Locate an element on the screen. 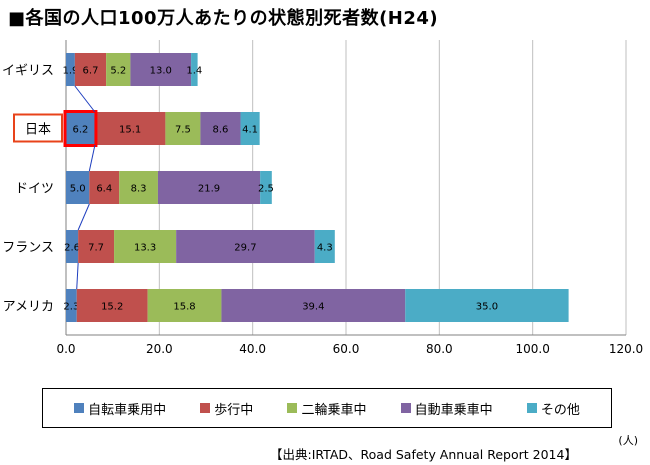 The width and height of the screenshot is (650, 465). bar-segment-cat-0-s0 is located at coordinates (70, 69).